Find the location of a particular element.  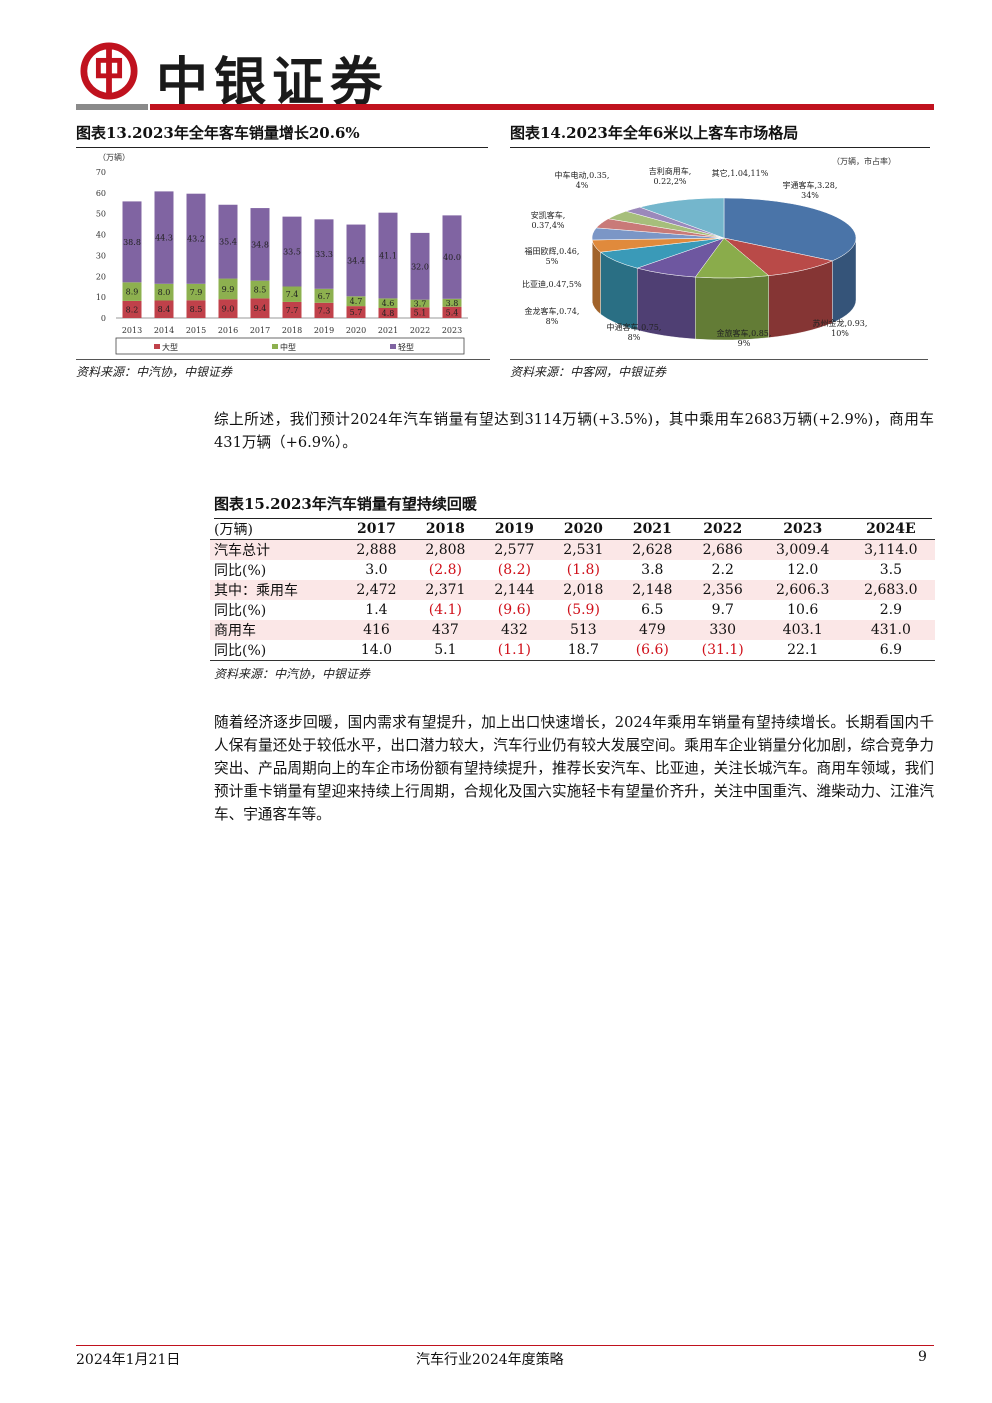

bar-data-label: 33.5 is located at coordinates (292, 252).